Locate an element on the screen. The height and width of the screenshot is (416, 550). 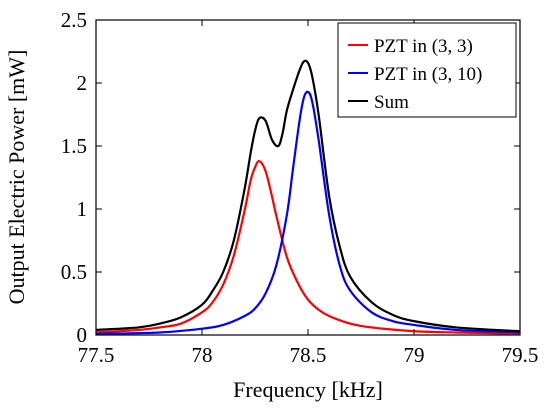
y-tick-label: 1 is located at coordinates (82, 209).